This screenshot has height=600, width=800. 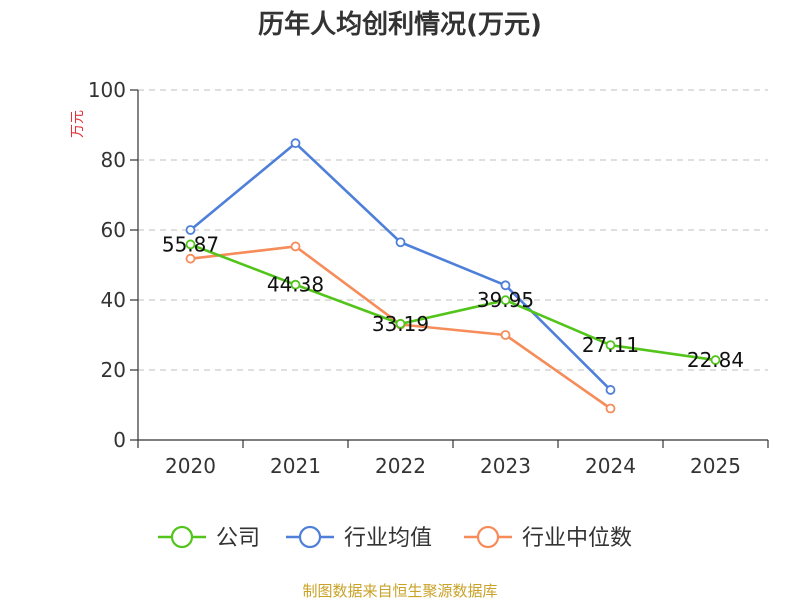 What do you see at coordinates (577, 538) in the screenshot?
I see `legend-label-2: 行业中位数` at bounding box center [577, 538].